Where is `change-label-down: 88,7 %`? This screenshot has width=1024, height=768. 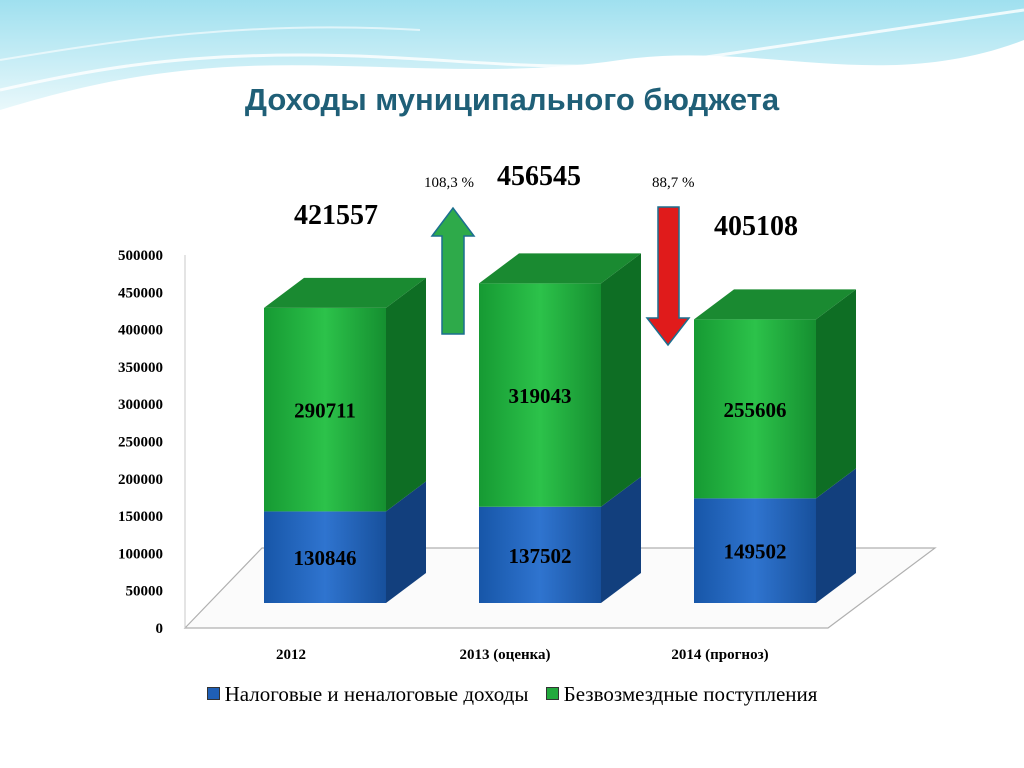
change-label-down: 88,7 % is located at coordinates (673, 183).